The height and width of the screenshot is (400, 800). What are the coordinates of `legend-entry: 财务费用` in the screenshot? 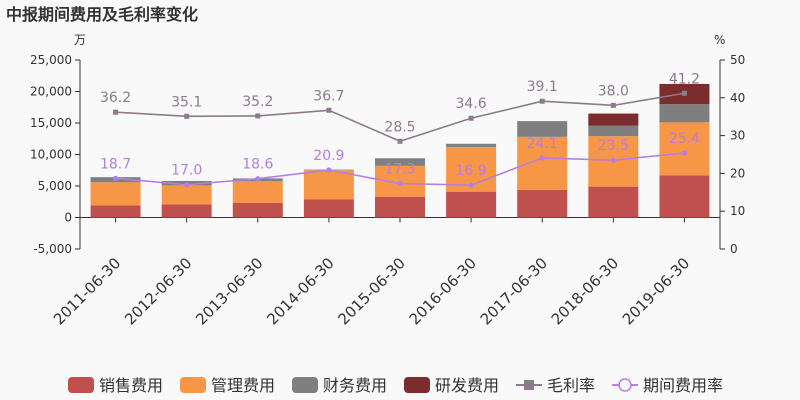 It's located at (355, 385).